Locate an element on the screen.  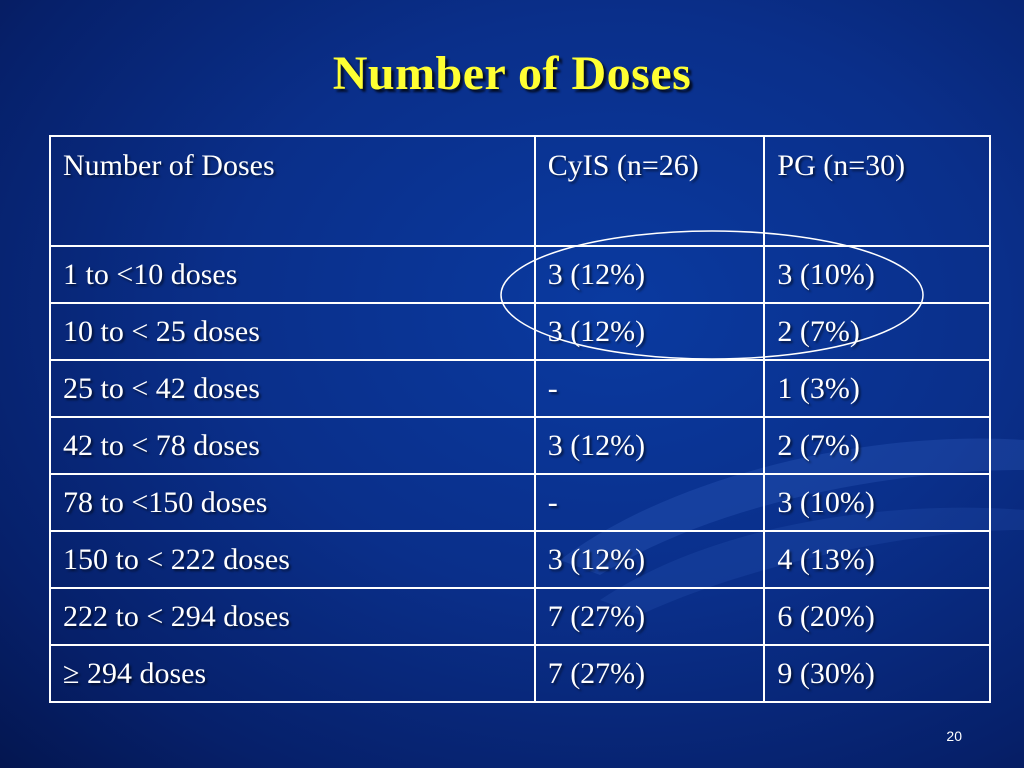
pg-cell: 9 (30%) is located at coordinates (877, 673).